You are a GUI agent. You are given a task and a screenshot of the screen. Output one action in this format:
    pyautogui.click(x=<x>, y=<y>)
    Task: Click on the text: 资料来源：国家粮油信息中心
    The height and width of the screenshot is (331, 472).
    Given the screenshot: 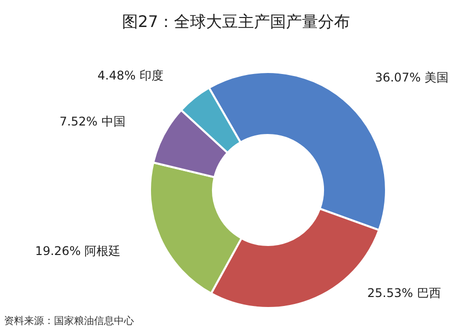 What is the action you would take?
    pyautogui.click(x=69, y=321)
    